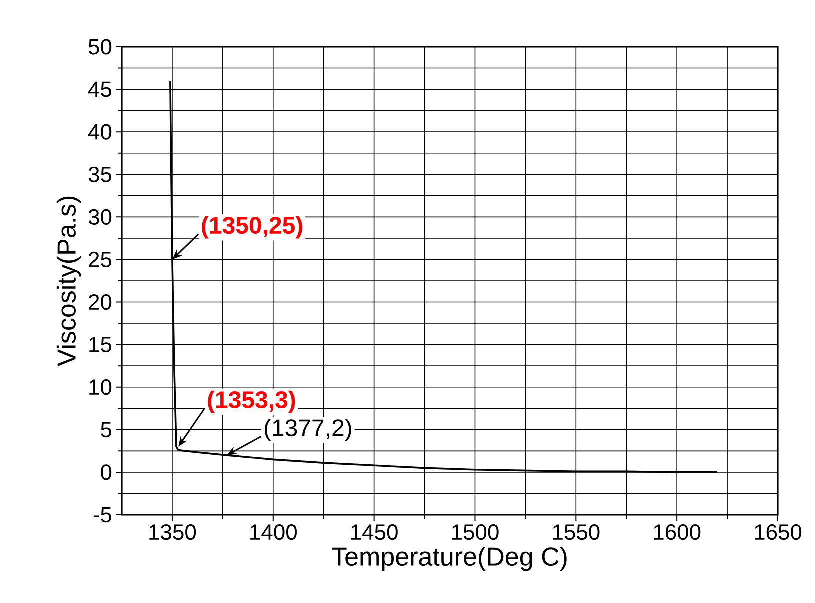 This screenshot has width=815, height=603. What do you see at coordinates (576, 532) in the screenshot?
I see `x-tick-label: 1550` at bounding box center [576, 532].